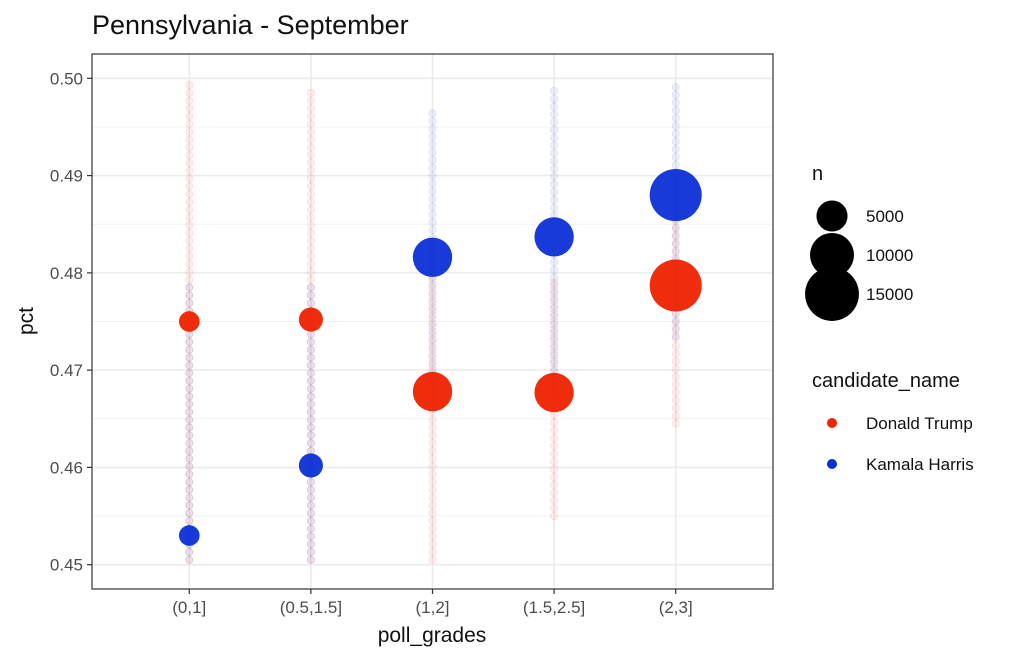 The width and height of the screenshot is (1023, 660). What do you see at coordinates (554, 607) in the screenshot?
I see `x-tick-label: (1.5,2.5]` at bounding box center [554, 607].